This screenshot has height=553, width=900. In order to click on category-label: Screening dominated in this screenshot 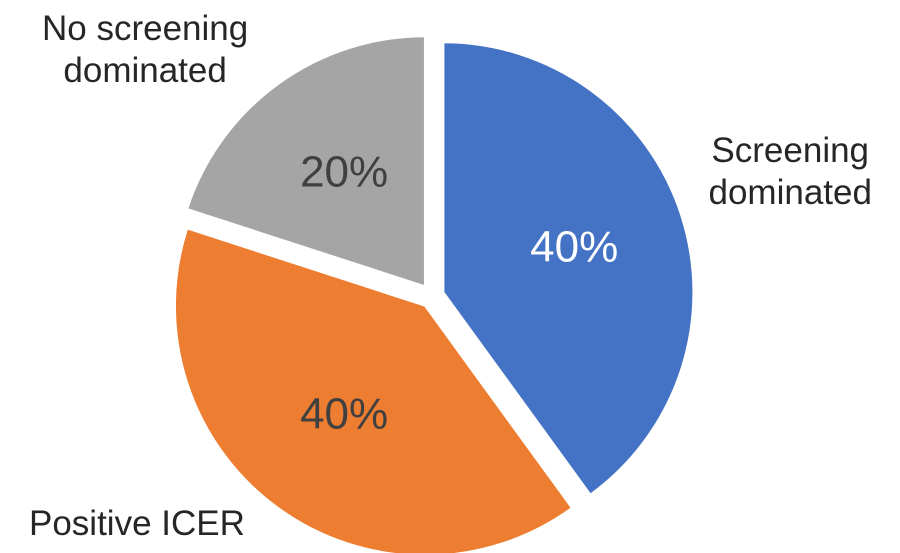, I will do `click(790, 171)`.